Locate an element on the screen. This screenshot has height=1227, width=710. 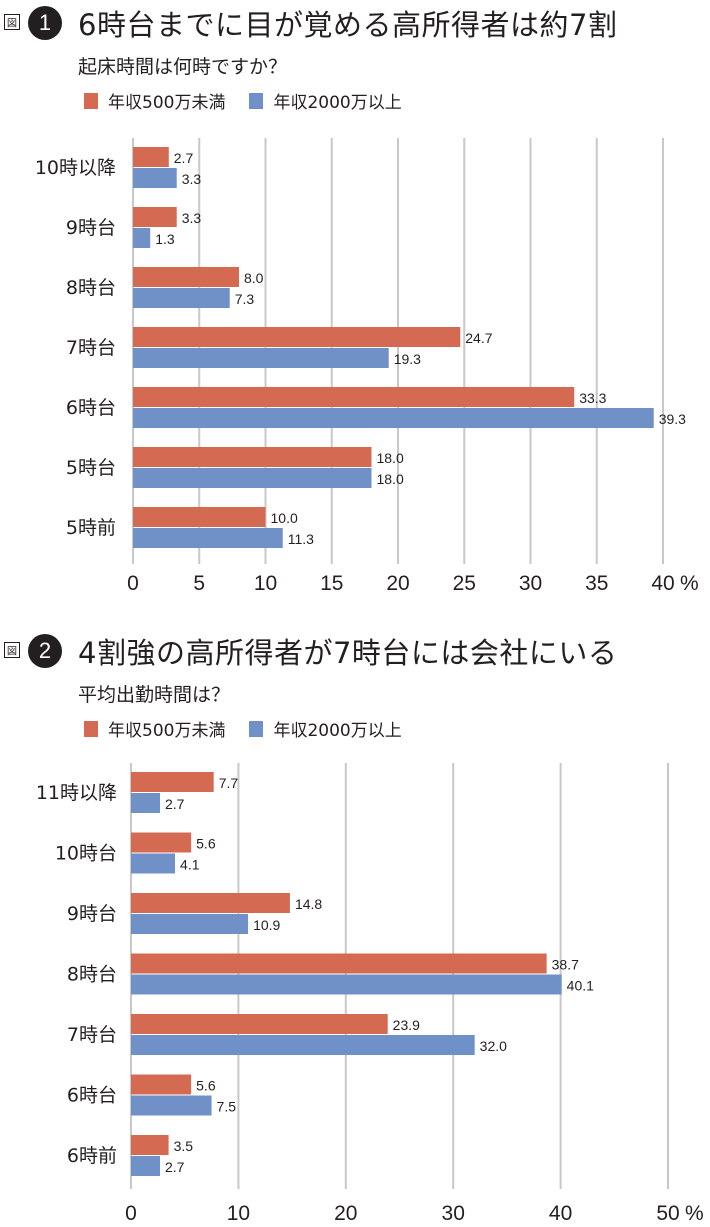
x-tick-label: 15 is located at coordinates (331, 583).